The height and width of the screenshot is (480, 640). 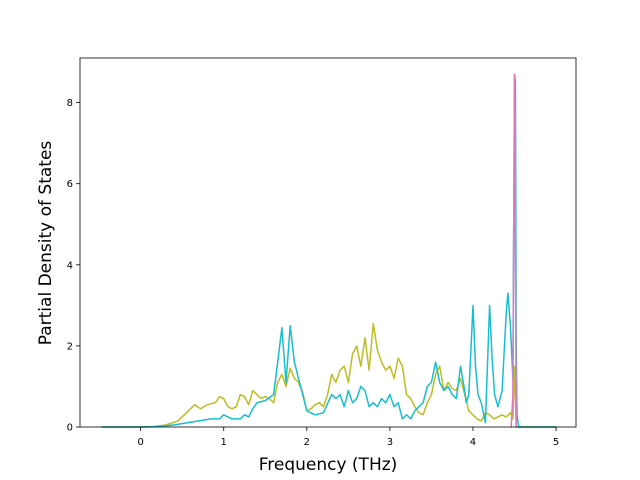 What do you see at coordinates (73, 266) in the screenshot?
I see `y-axis-ticks: 0 2 4 6 8` at bounding box center [73, 266].